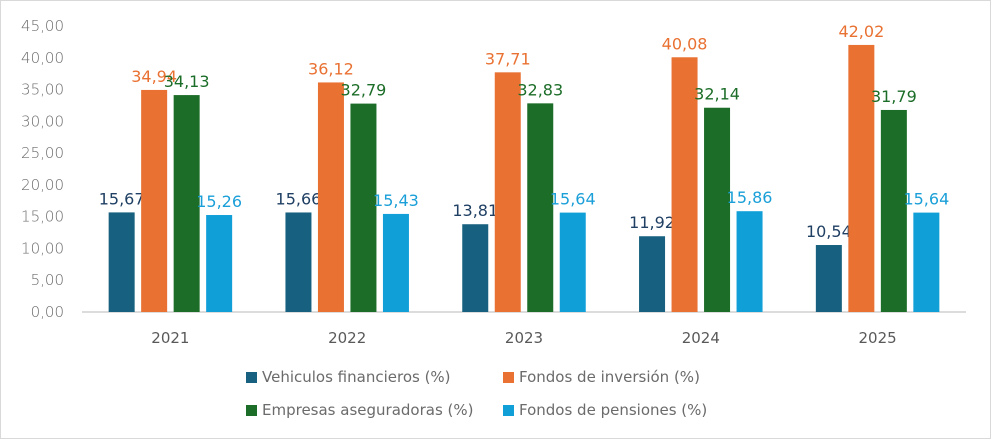  What do you see at coordinates (299, 198) in the screenshot?
I see `data-label: 15,66` at bounding box center [299, 198].